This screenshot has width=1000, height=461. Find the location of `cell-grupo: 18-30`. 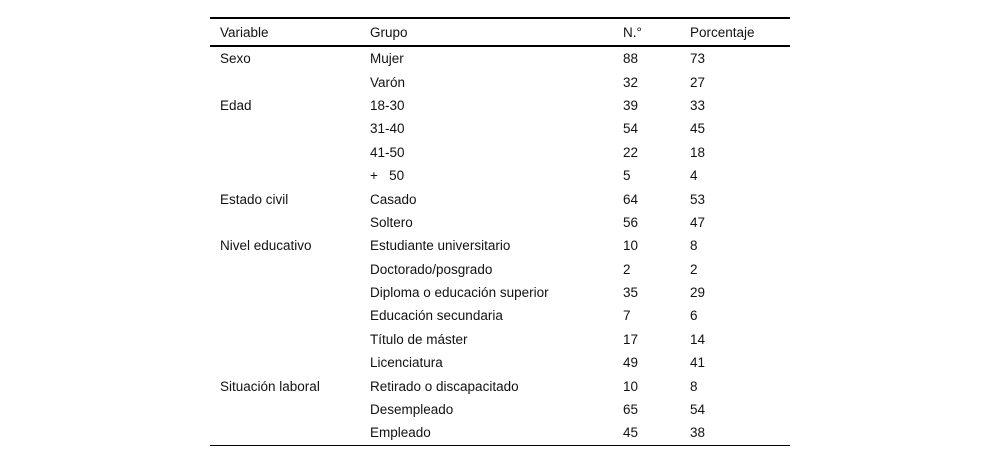

cell-grupo: 18-30 is located at coordinates (387, 105).